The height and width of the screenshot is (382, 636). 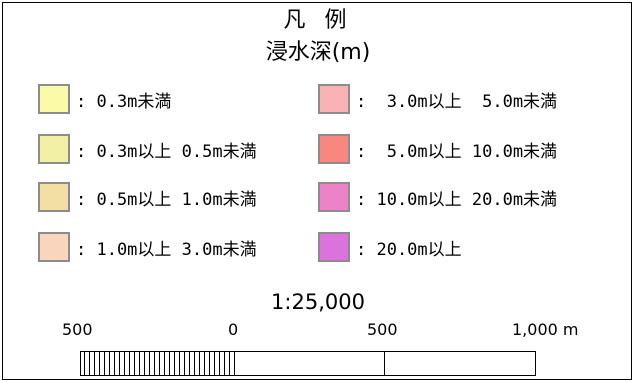 I want to click on legend-label: : 3.0m以上 5.0m未満, so click(x=457, y=101).